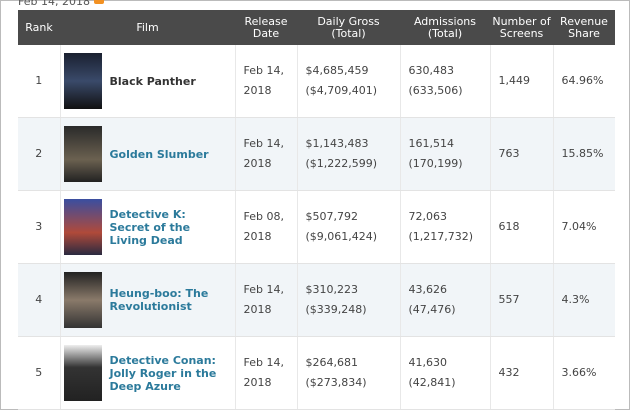  Describe the element at coordinates (39, 154) in the screenshot. I see `rank: 2` at that location.